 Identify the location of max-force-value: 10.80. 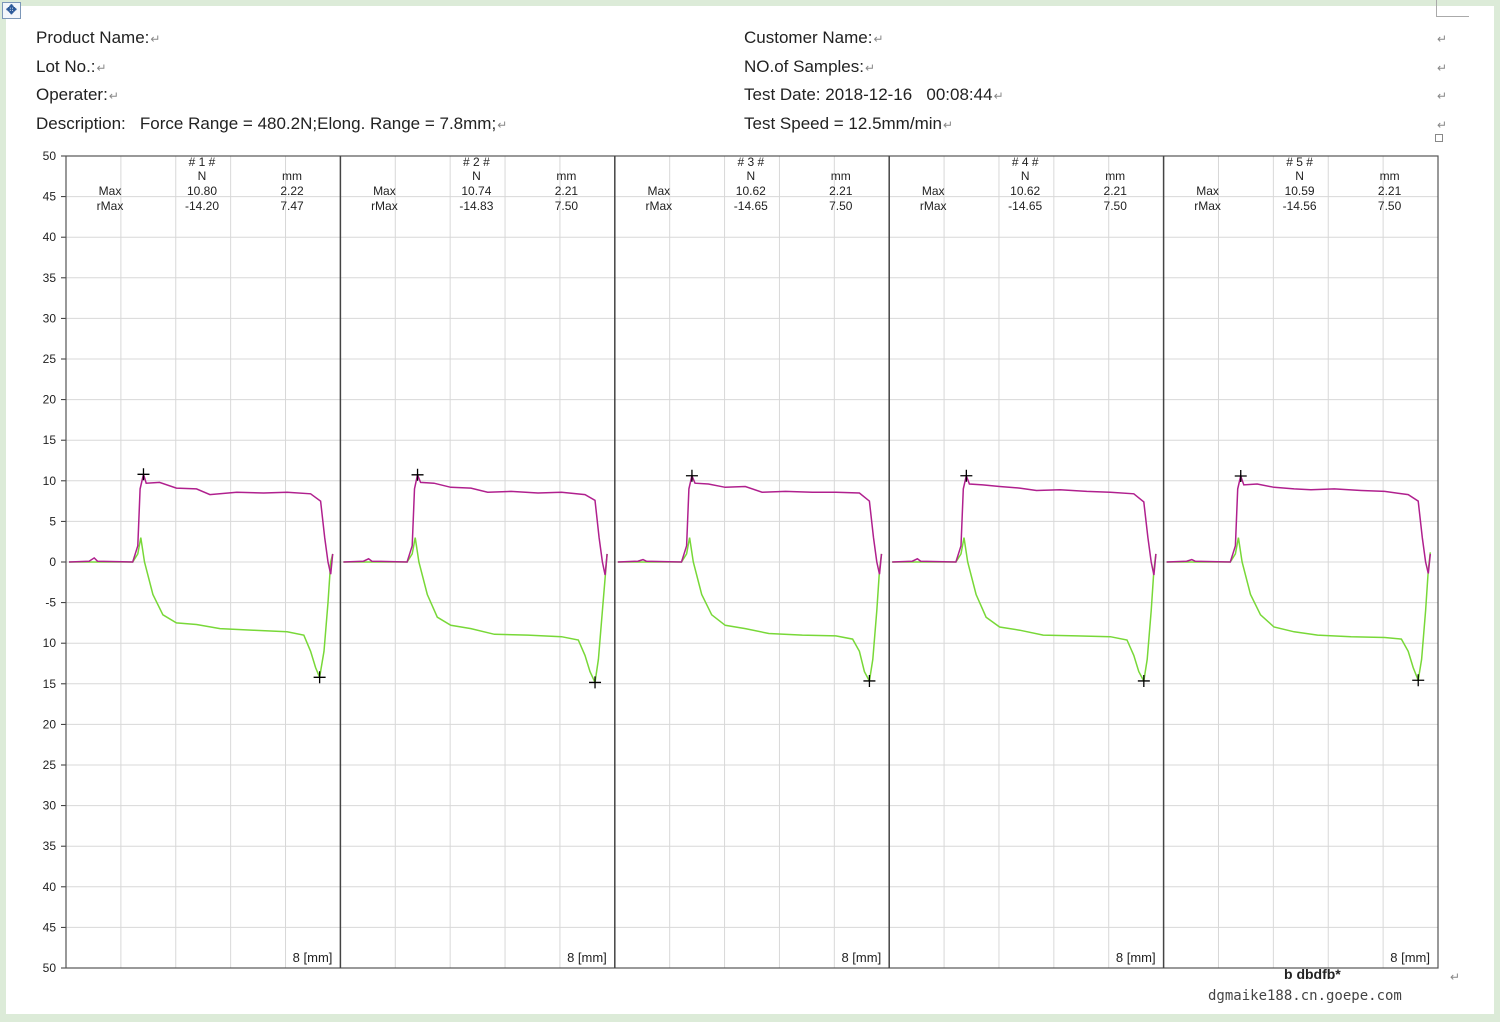
(202, 191).